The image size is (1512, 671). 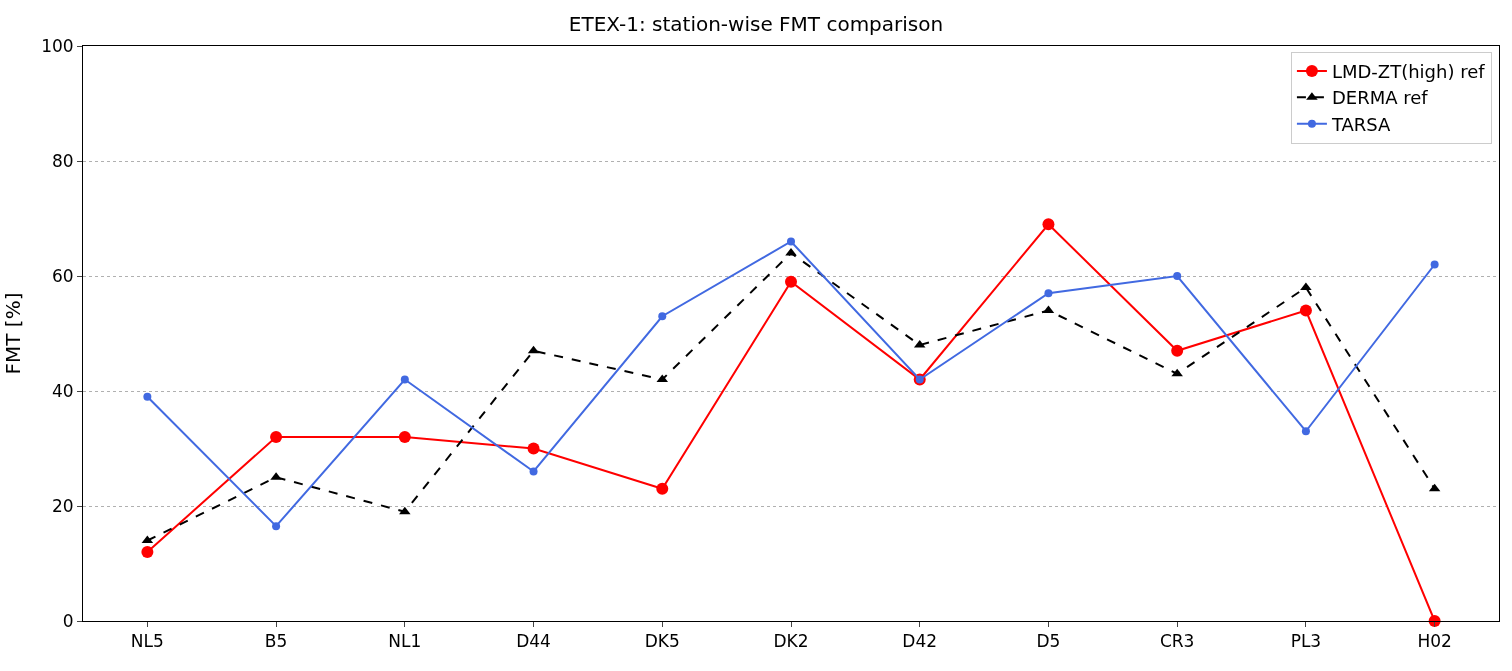 I want to click on x-tick-label: DK5, so click(x=662, y=641).